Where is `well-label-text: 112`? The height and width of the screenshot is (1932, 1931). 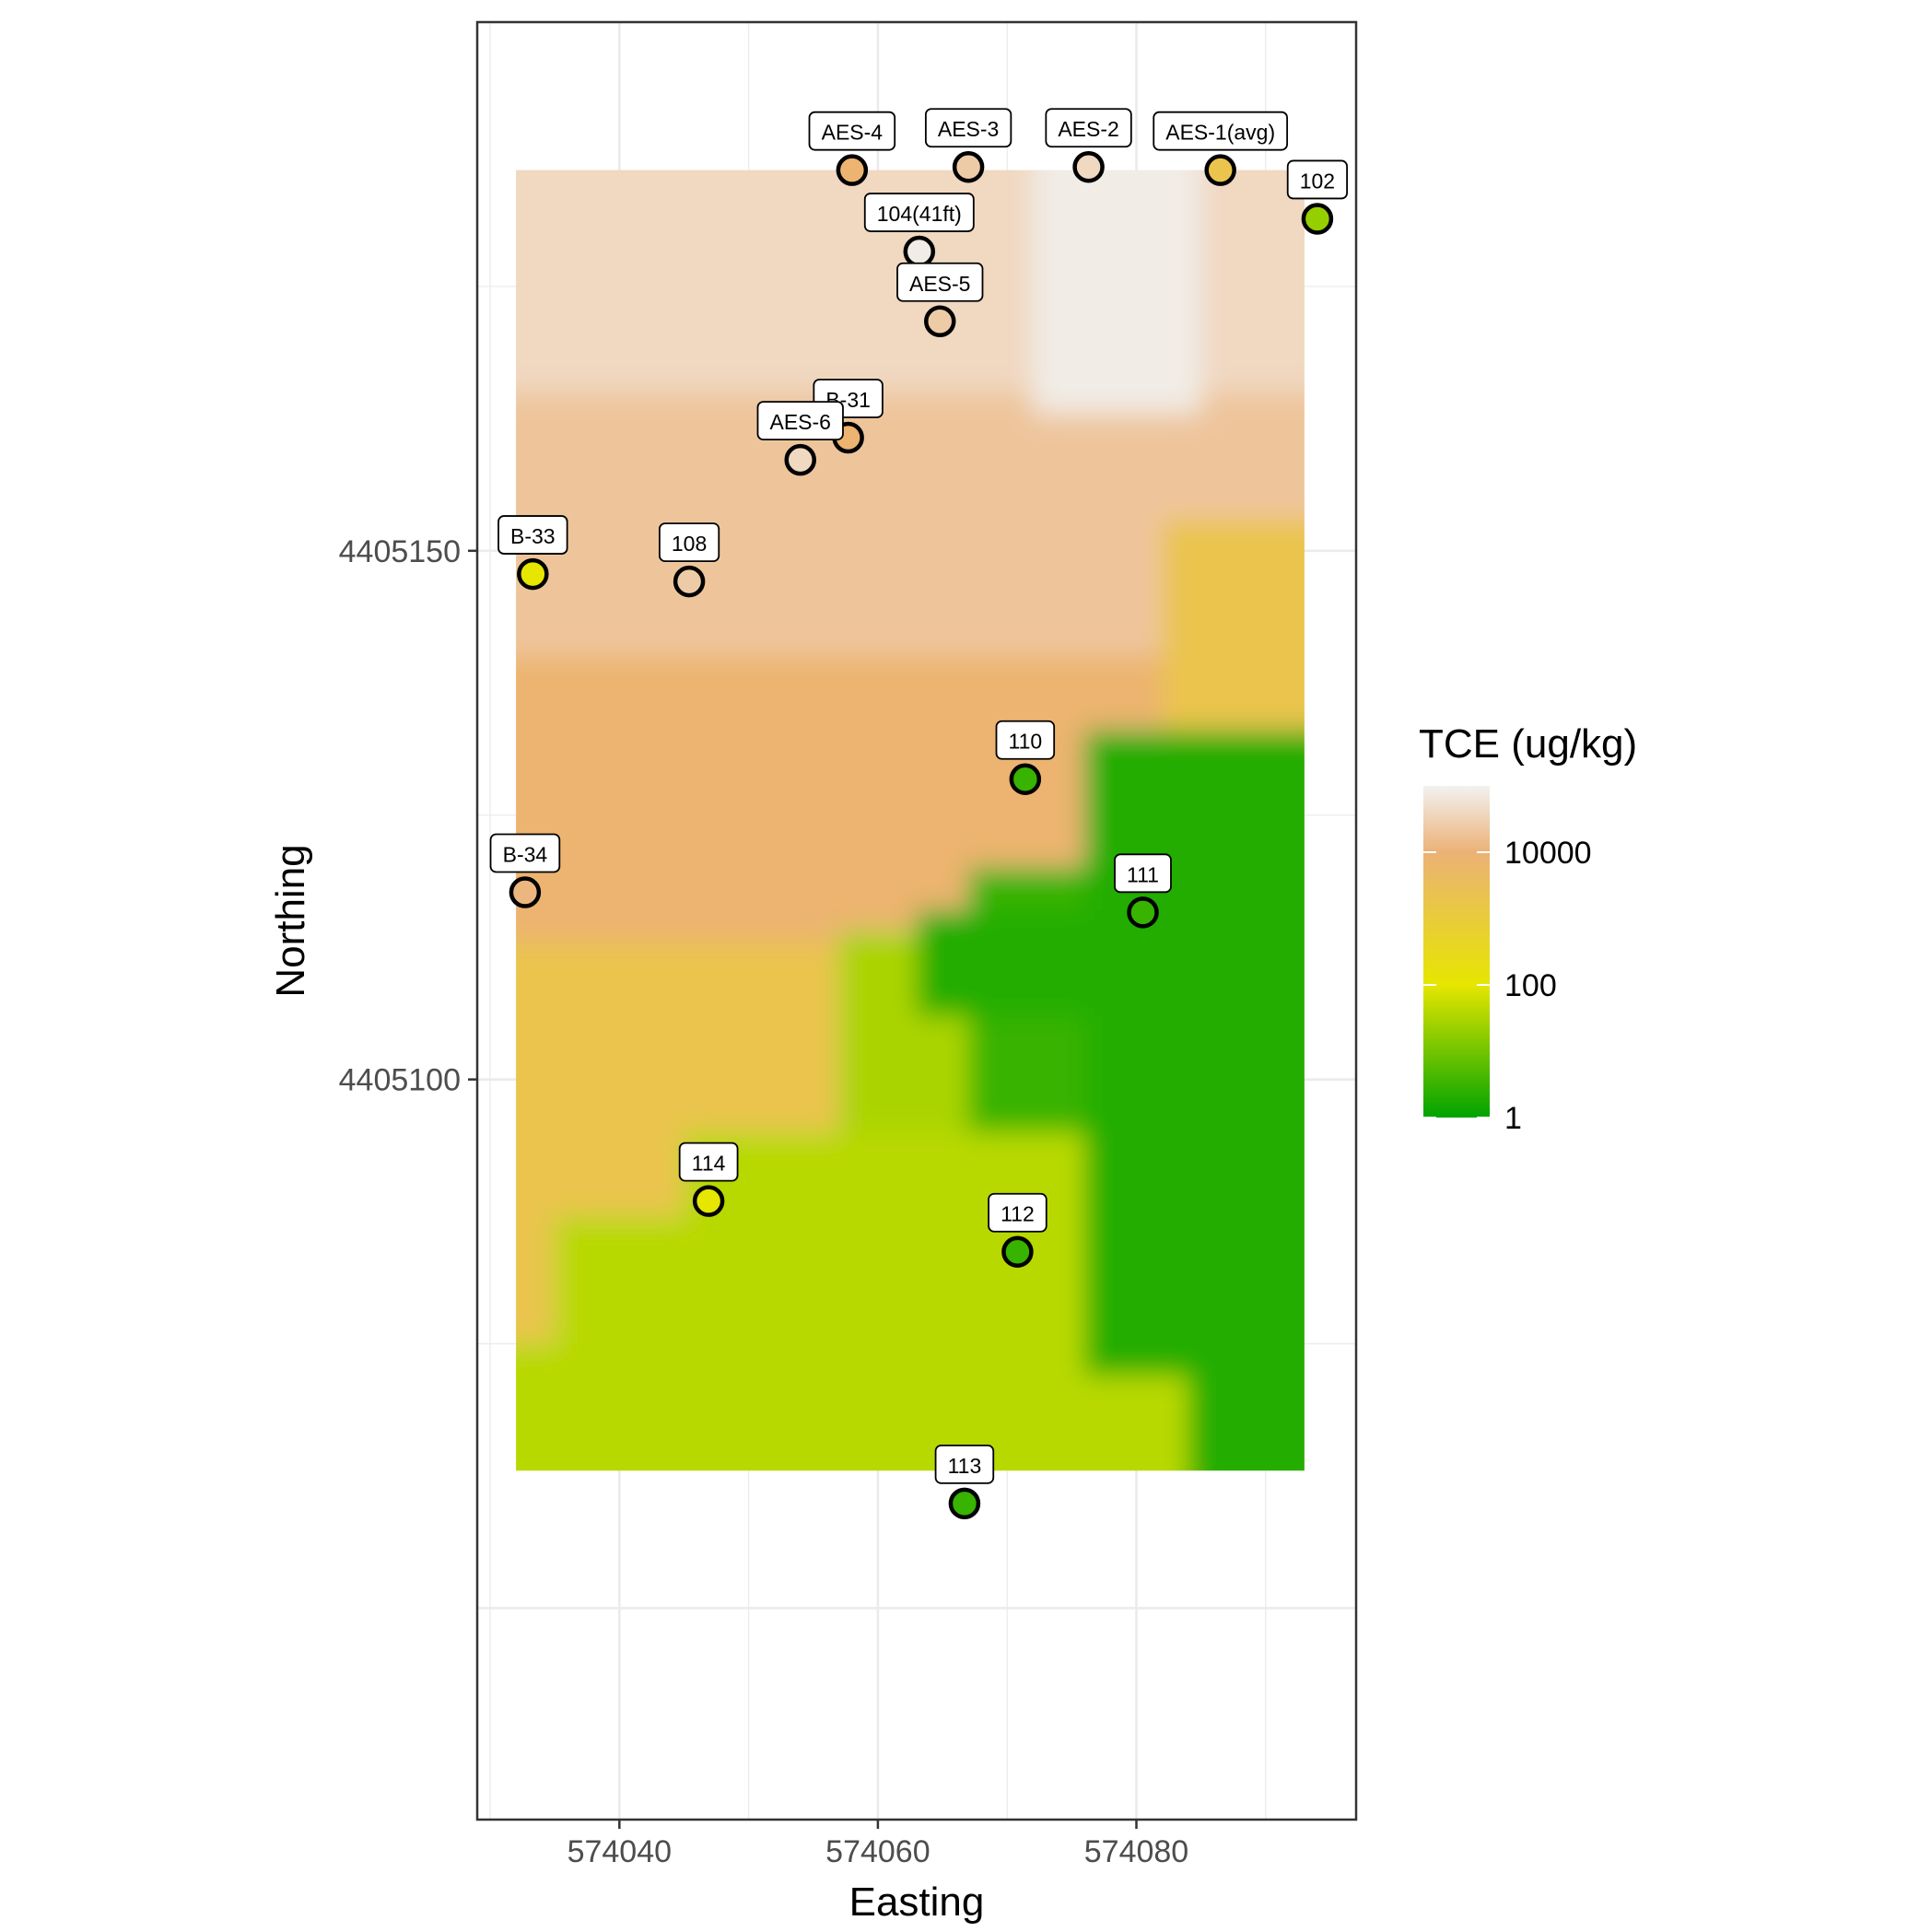
well-label-text: 112 is located at coordinates (1018, 1214).